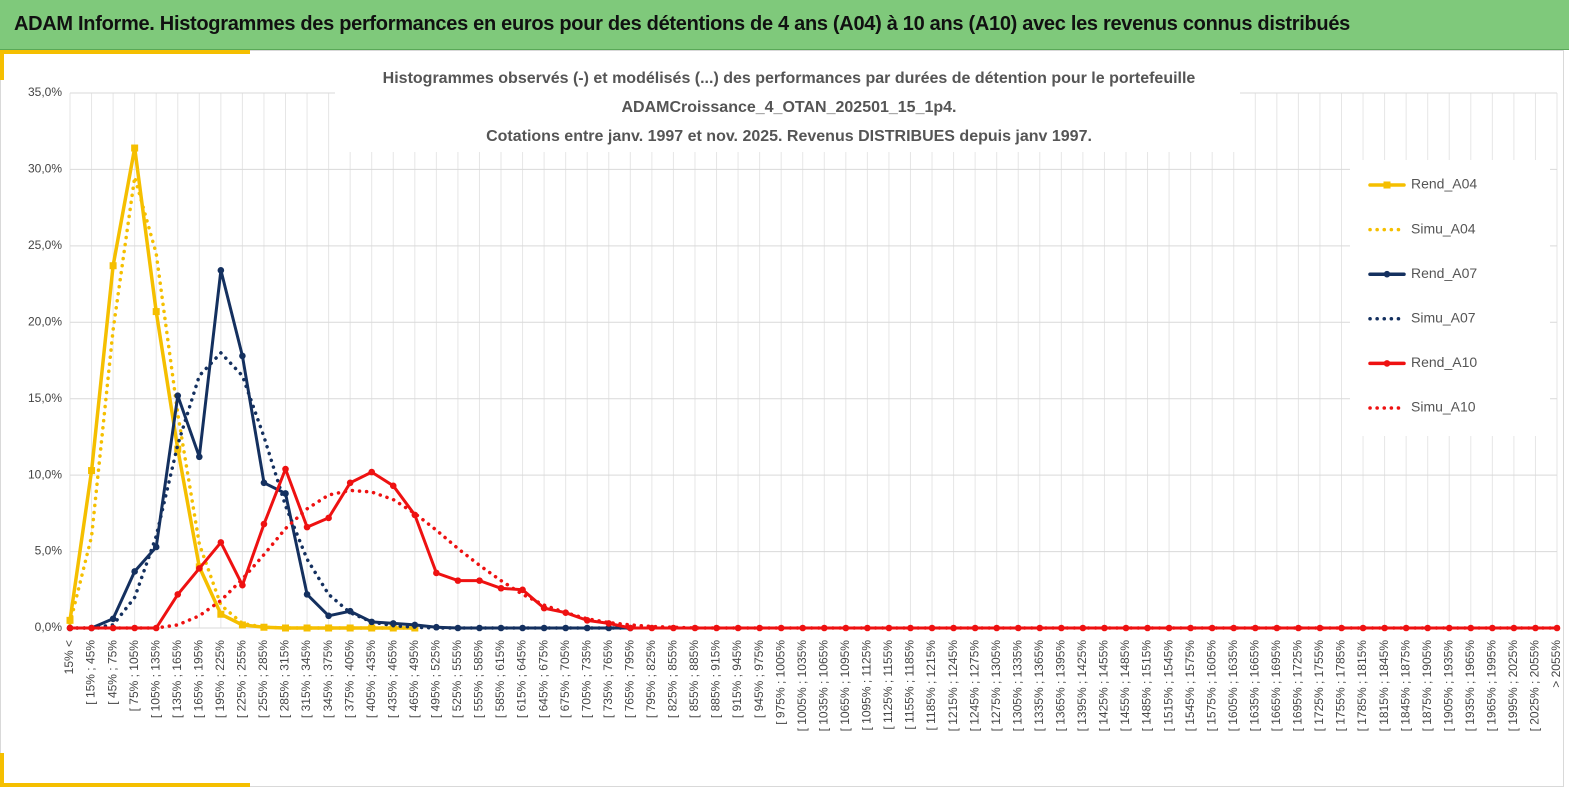  What do you see at coordinates (823, 686) in the screenshot?
I see `x-tick-label: [ 1035% ; 1065%` at bounding box center [823, 686].